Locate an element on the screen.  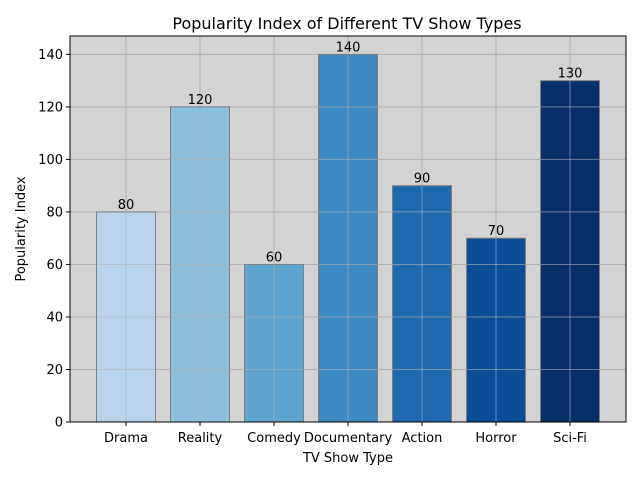
y-tick-label: 60 is located at coordinates (54, 265).